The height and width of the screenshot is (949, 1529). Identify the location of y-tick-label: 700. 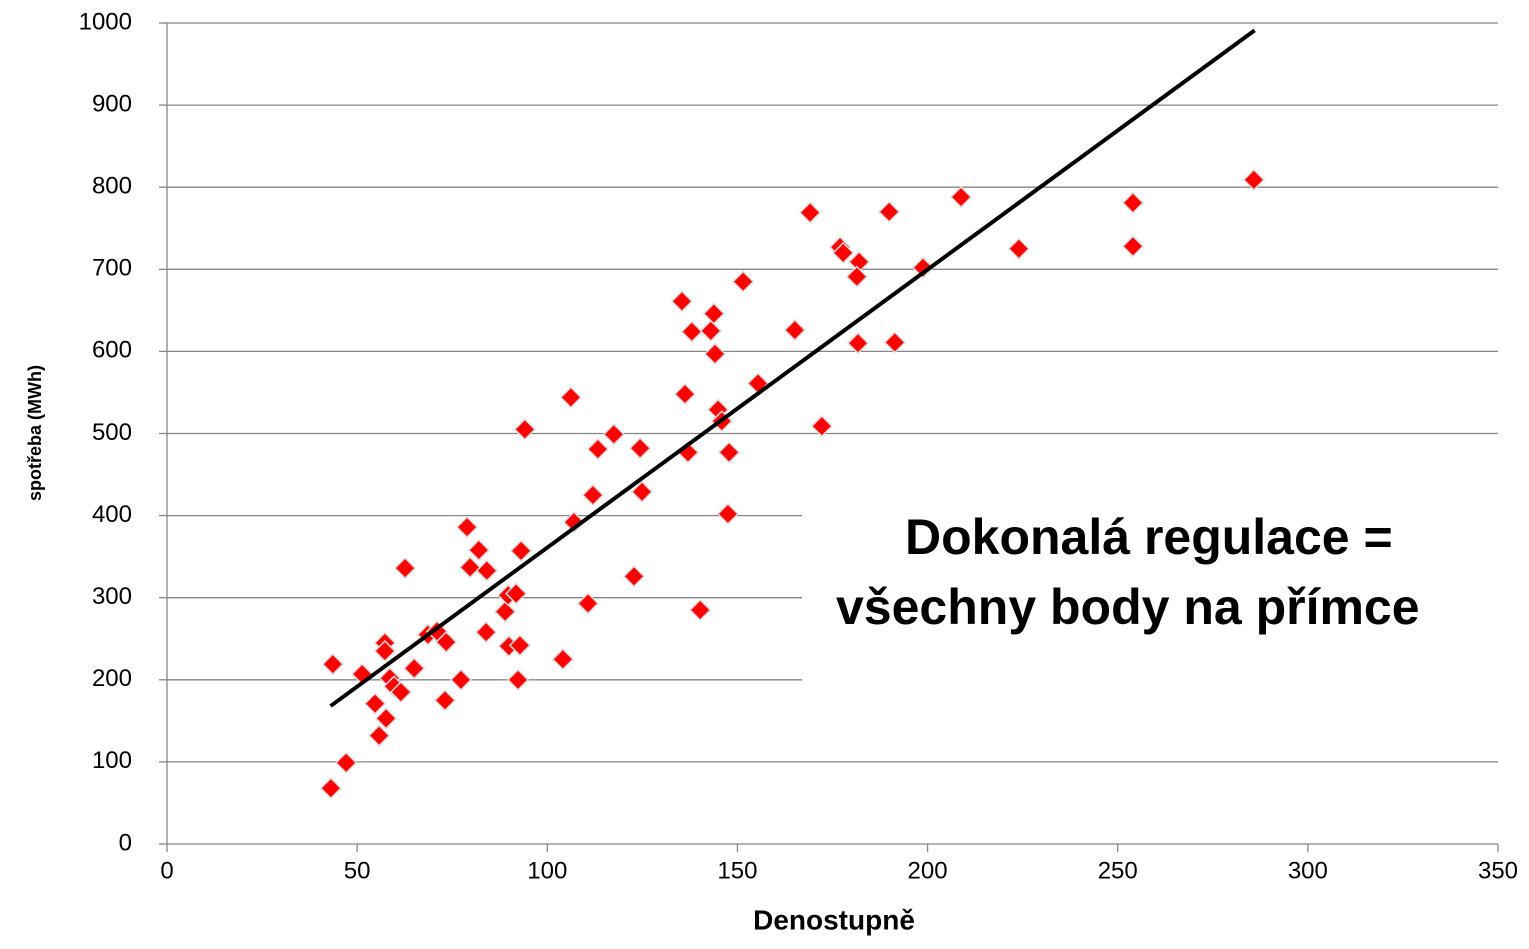
(112, 268).